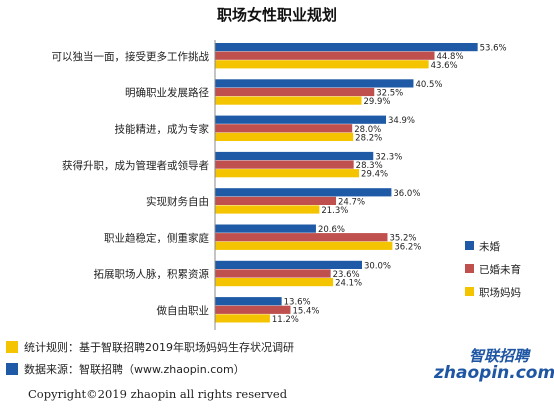  Describe the element at coordinates (402, 239) in the screenshot. I see `bar-value-label: 35.2%` at that location.